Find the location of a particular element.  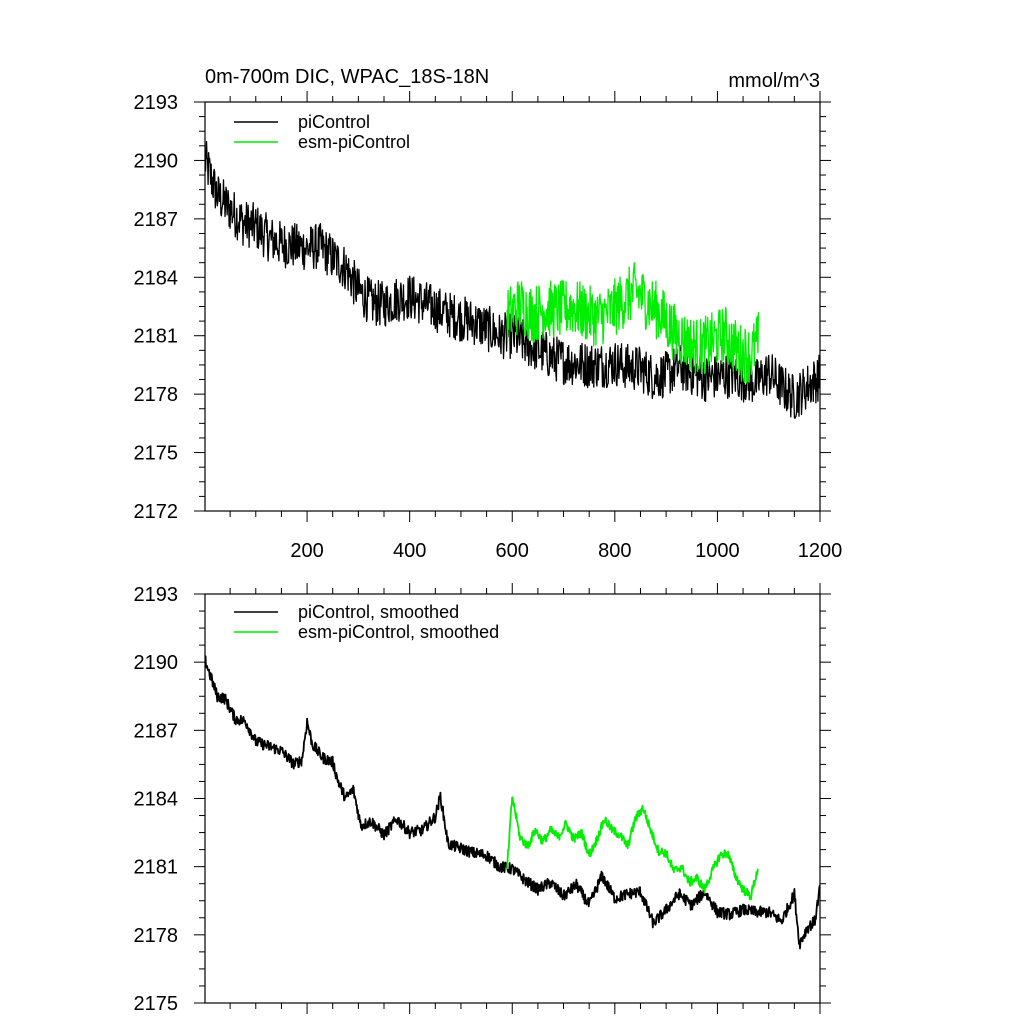

legend-label: esm-piControl, smoothed is located at coordinates (398, 632).